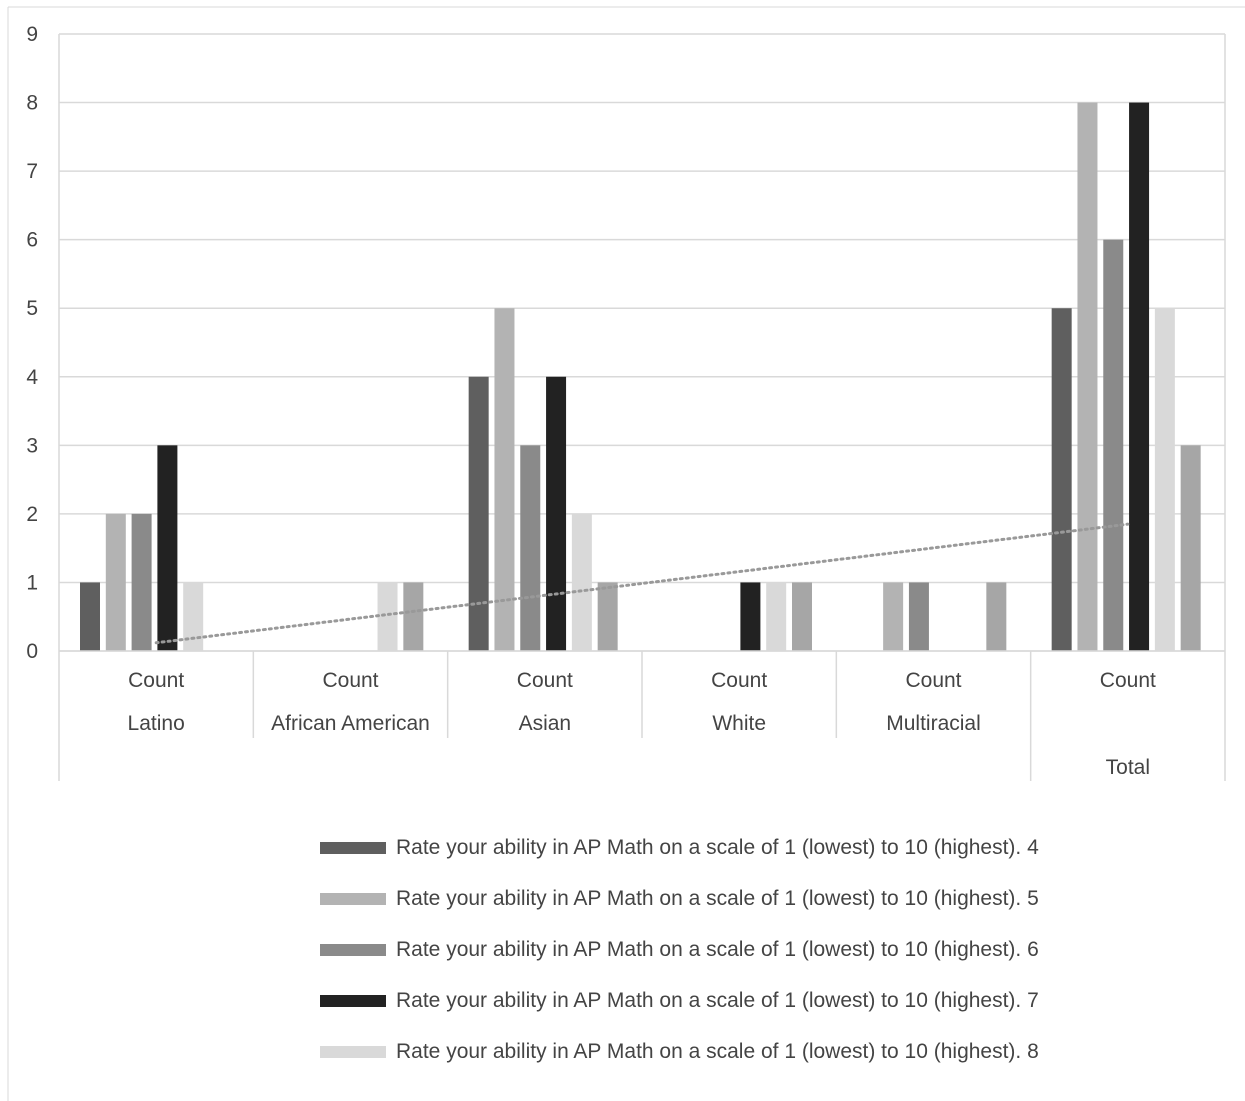  I want to click on category-label-group: African American, so click(350, 723).